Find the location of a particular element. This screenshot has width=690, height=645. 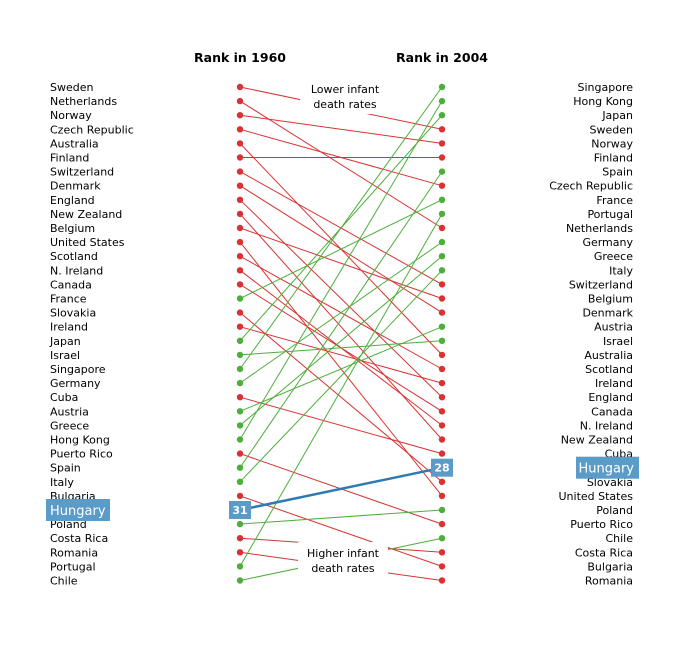

dot-1960-hong-kong is located at coordinates (240, 439).